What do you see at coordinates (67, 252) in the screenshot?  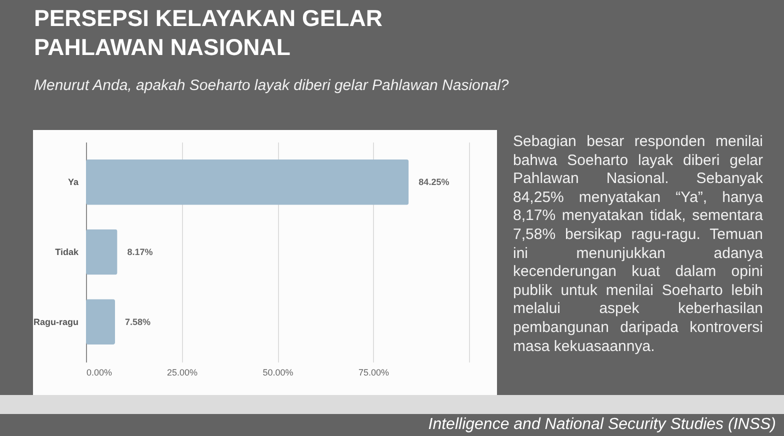 I see `y-tick-label: Tidak` at bounding box center [67, 252].